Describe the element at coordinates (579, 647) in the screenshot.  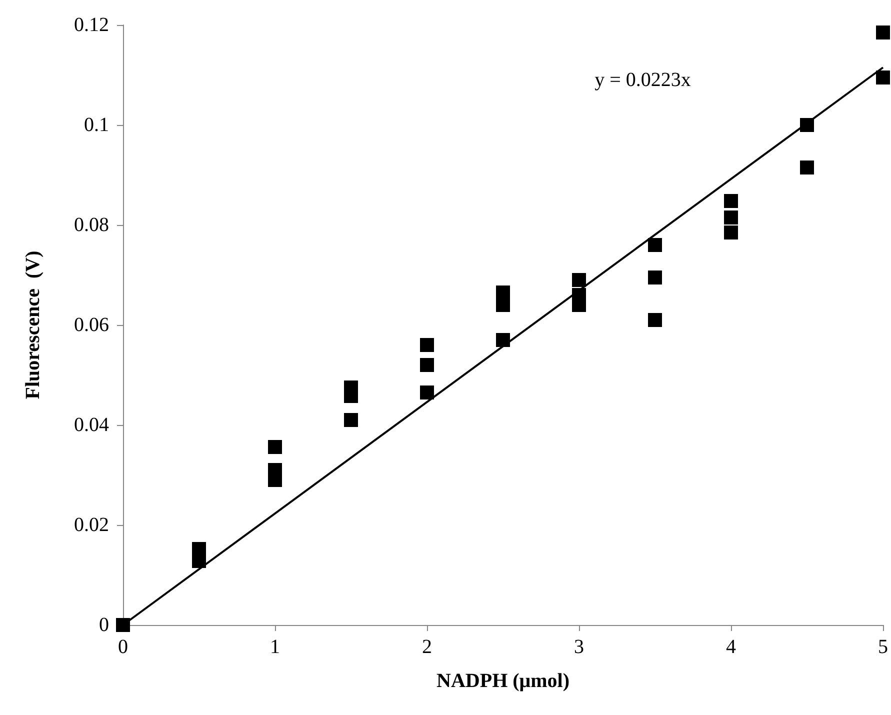
I see `x-tick-label: 3` at that location.